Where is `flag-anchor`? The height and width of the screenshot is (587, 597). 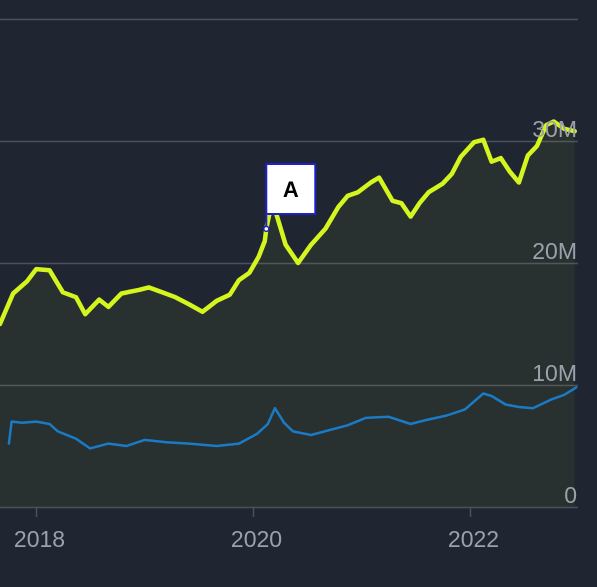
flag-anchor is located at coordinates (266, 229).